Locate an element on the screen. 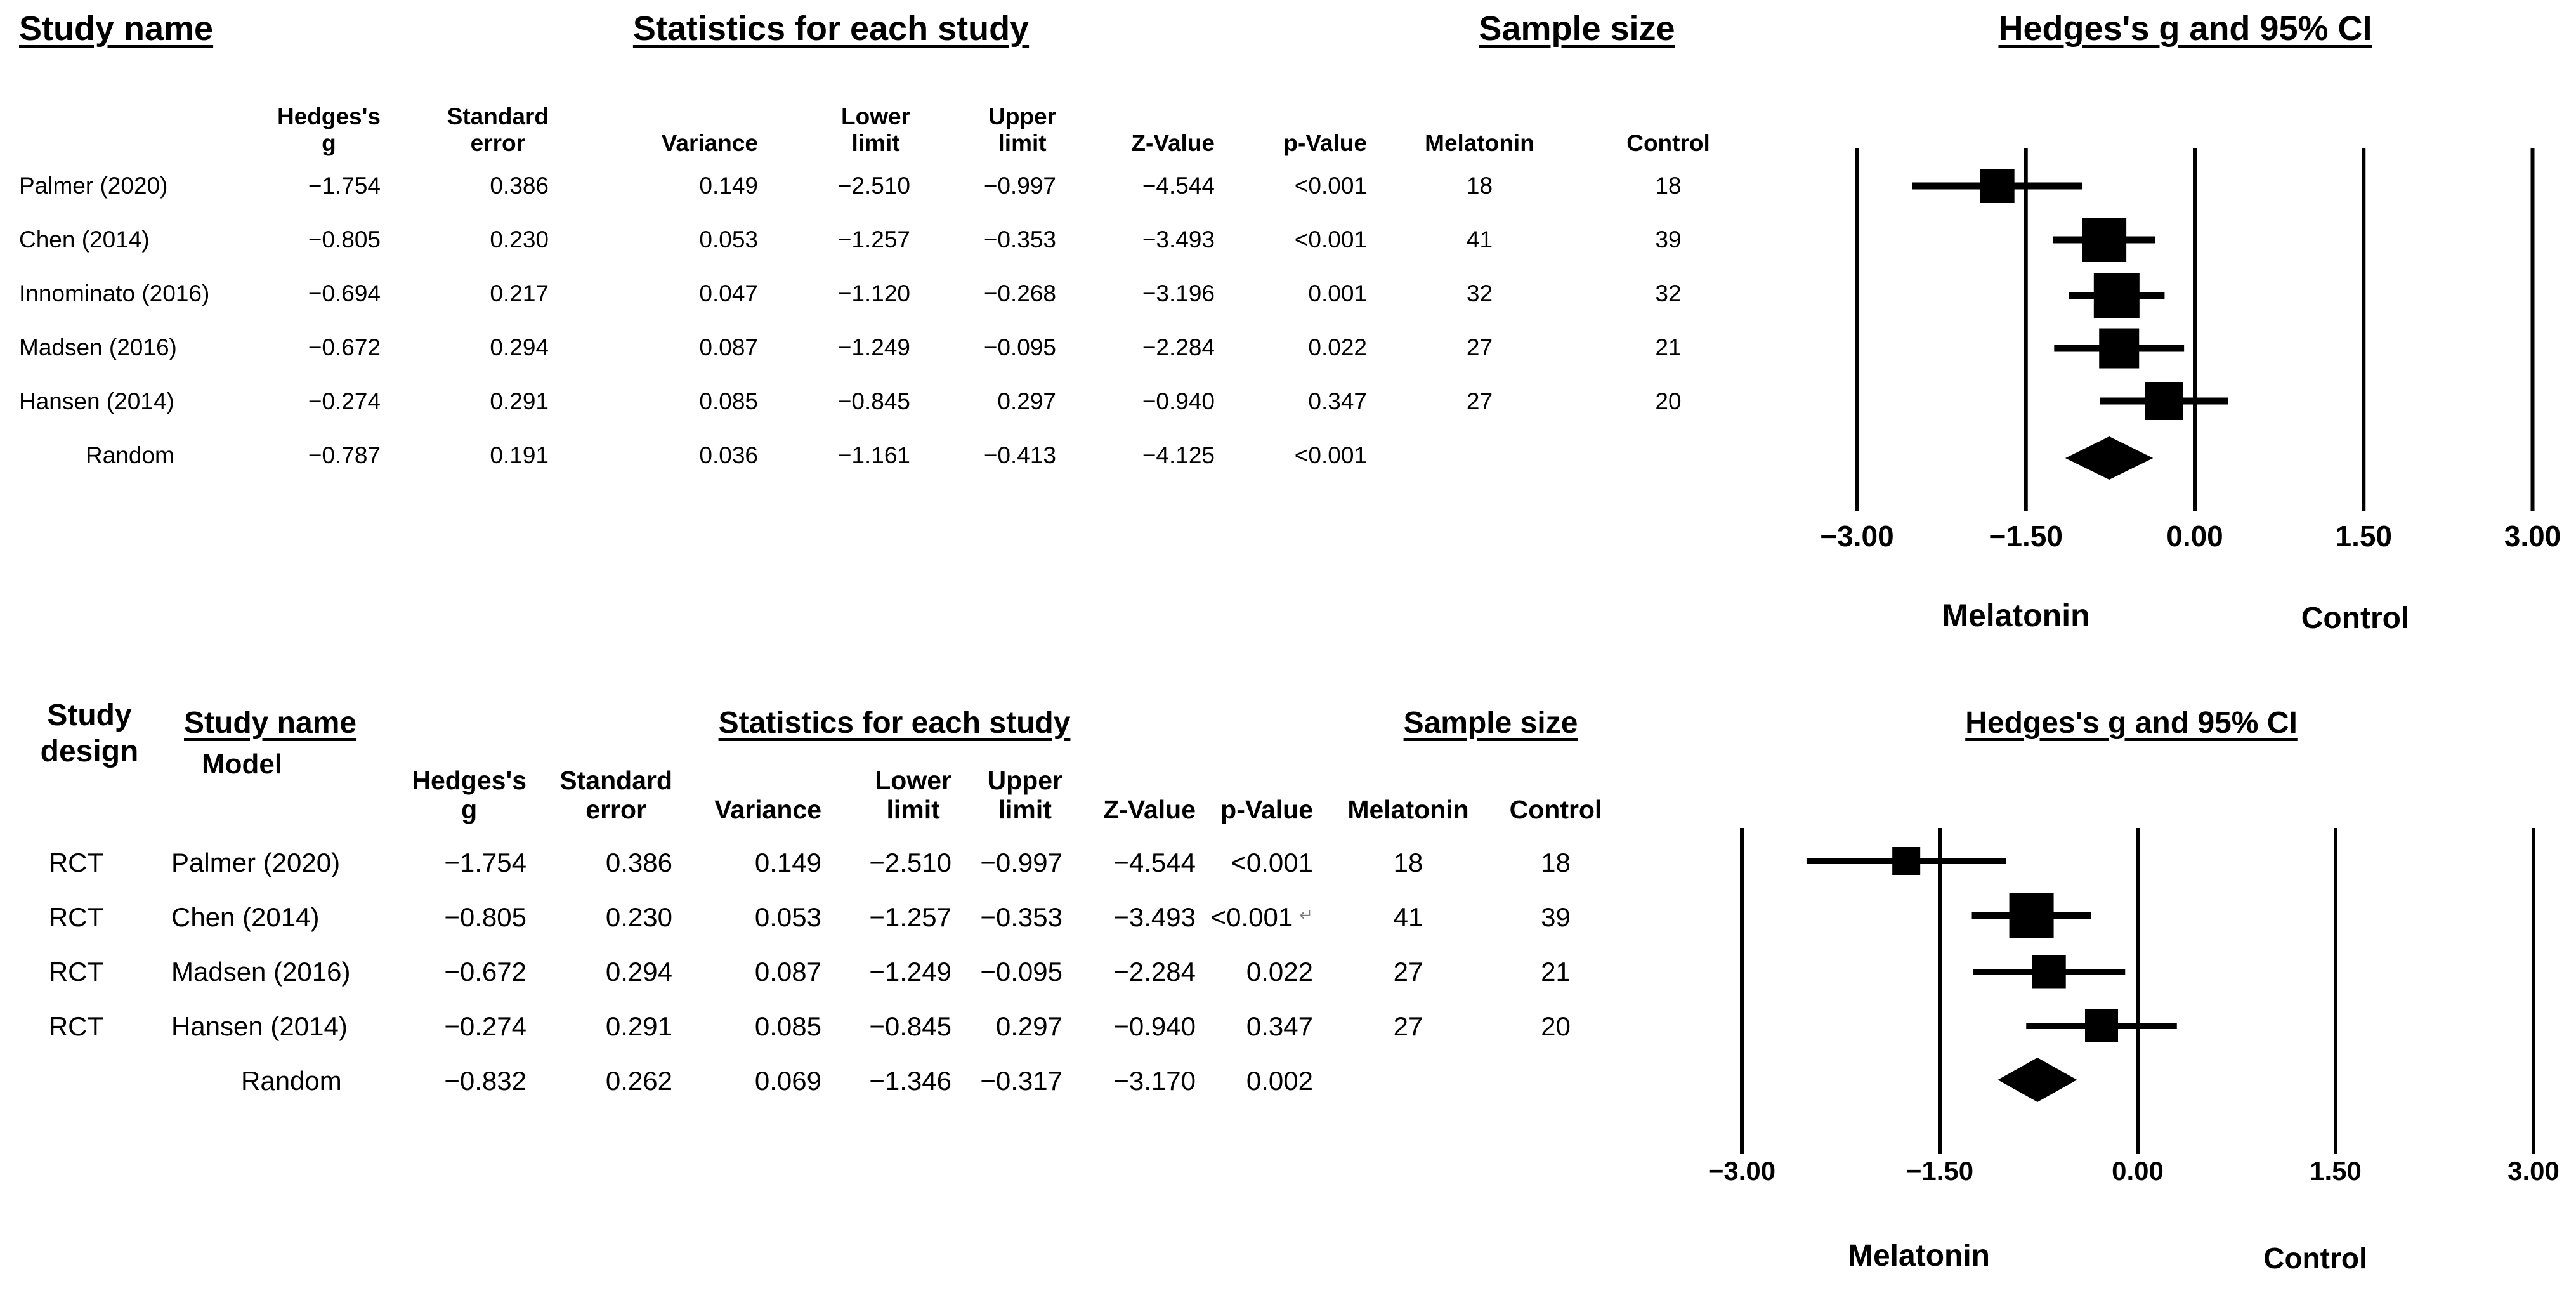  cell-g: −1.754 is located at coordinates (345, 185).